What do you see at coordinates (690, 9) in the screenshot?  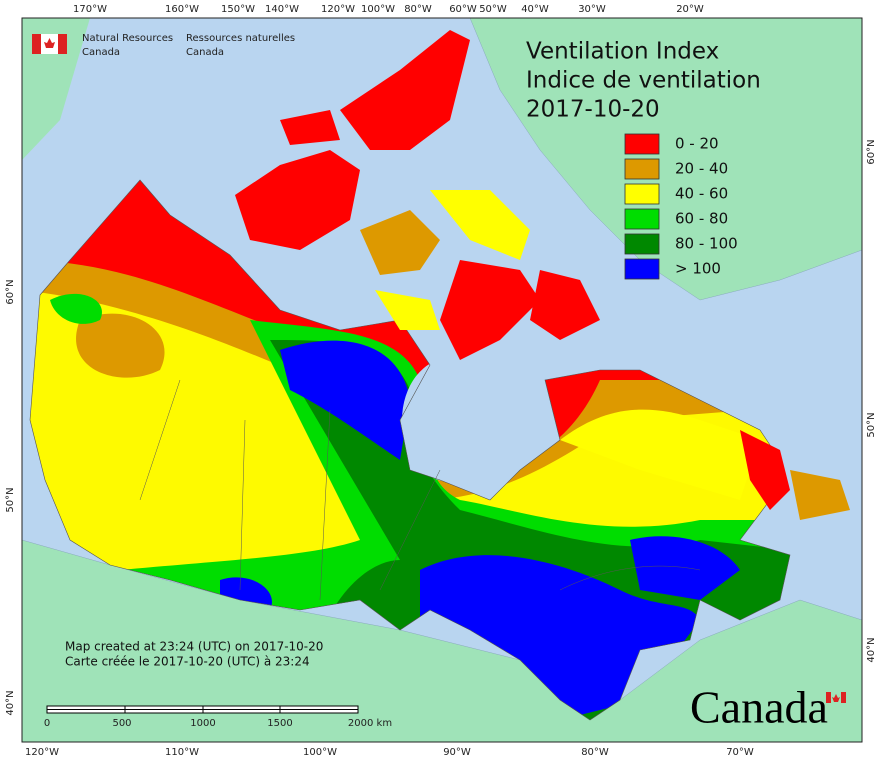 I see `graticule-label: 20°W` at bounding box center [690, 9].